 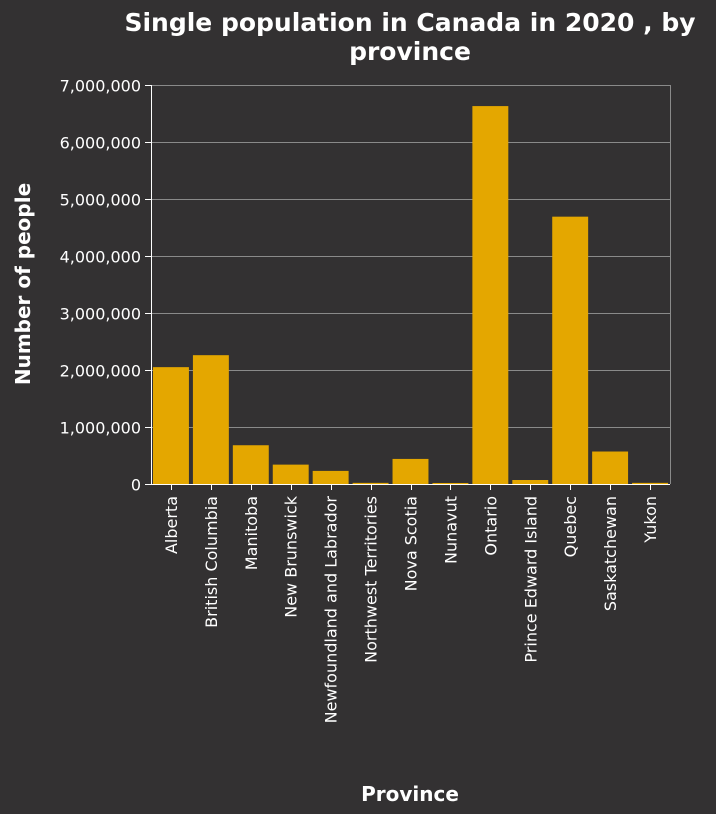 I want to click on y-axis-label: Number of people, so click(x=23, y=284).